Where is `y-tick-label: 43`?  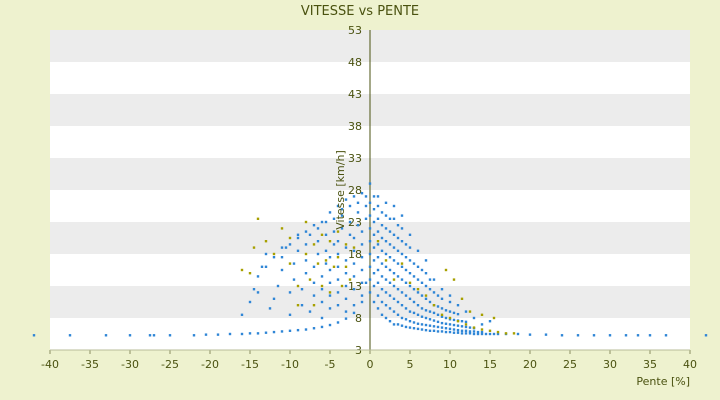 y-tick-label: 43 is located at coordinates (355, 94).